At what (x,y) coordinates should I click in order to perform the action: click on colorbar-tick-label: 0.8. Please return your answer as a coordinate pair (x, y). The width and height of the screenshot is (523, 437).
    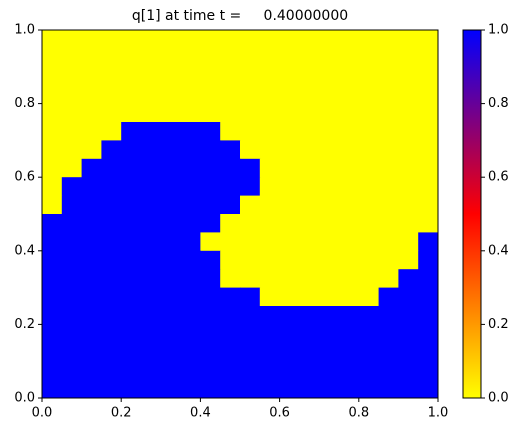
    Looking at the image, I should click on (498, 103).